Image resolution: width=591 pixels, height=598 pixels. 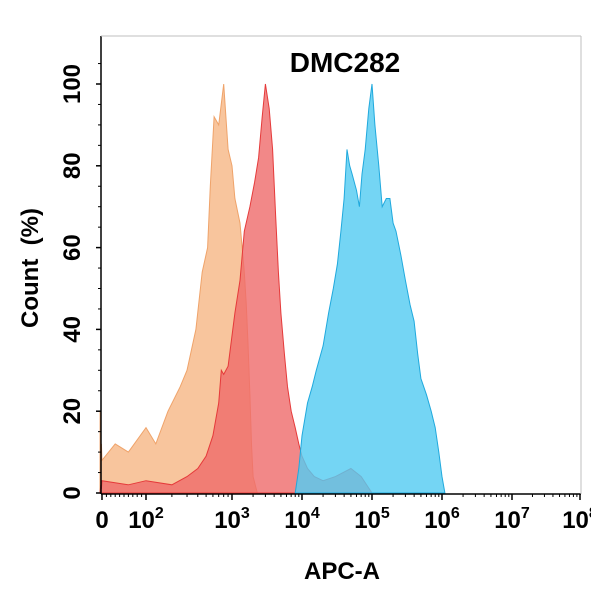 What do you see at coordinates (342, 571) in the screenshot?
I see `x-axis-title: APC-A` at bounding box center [342, 571].